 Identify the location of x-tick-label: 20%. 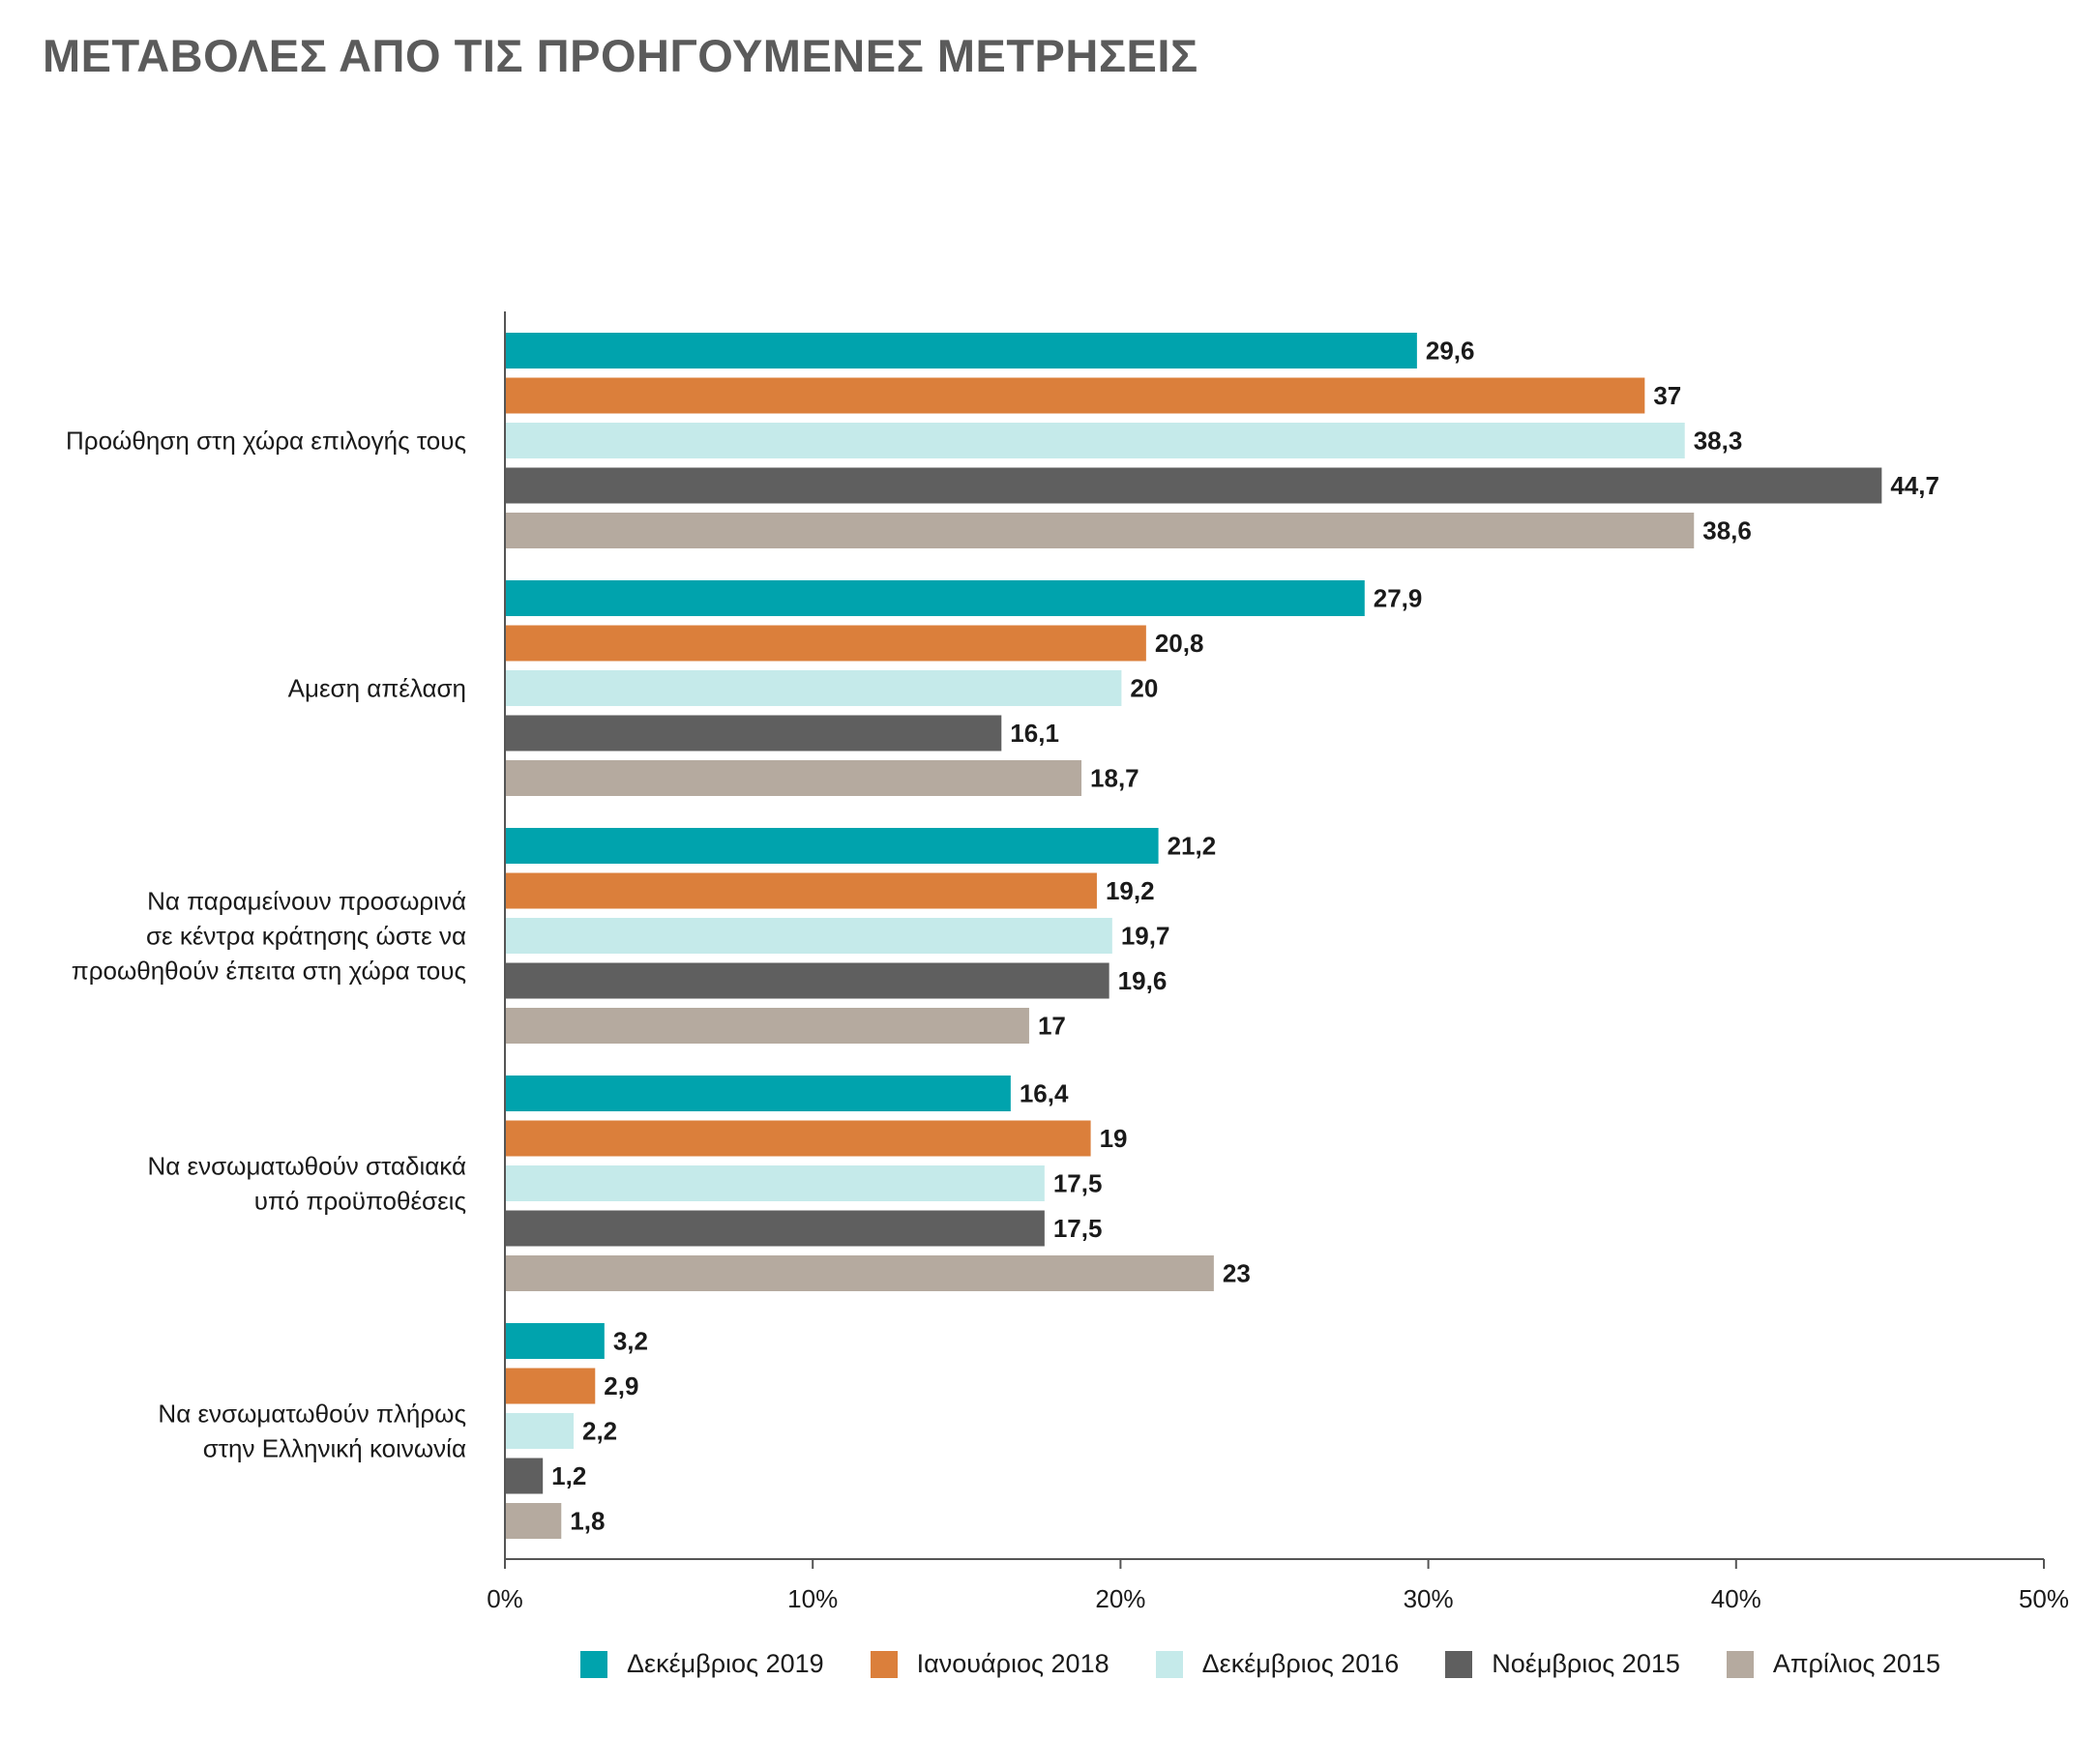
(1120, 1598).